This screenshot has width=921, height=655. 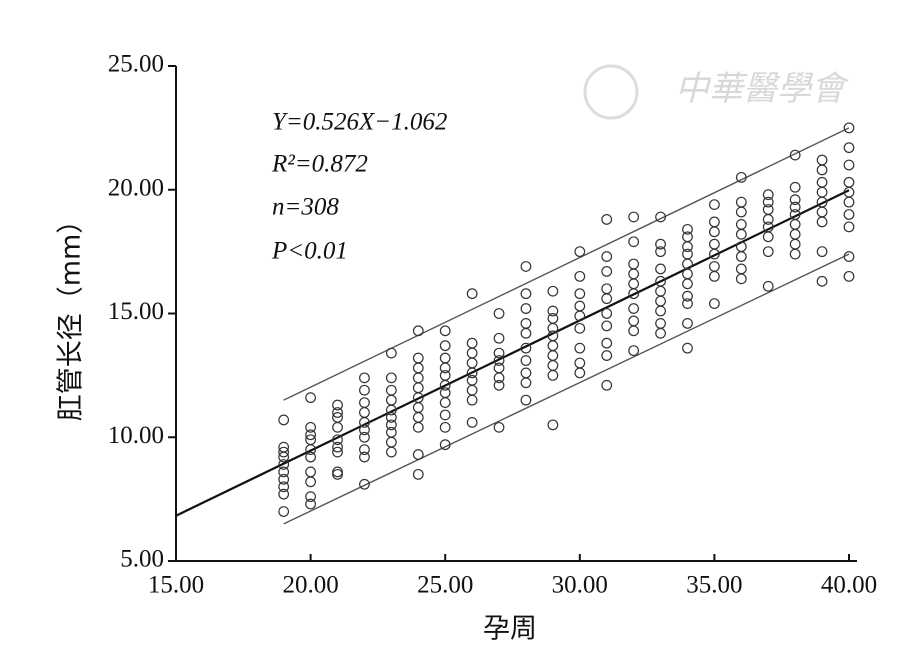 I want to click on x-axis-title: 孕周, so click(x=510, y=629).